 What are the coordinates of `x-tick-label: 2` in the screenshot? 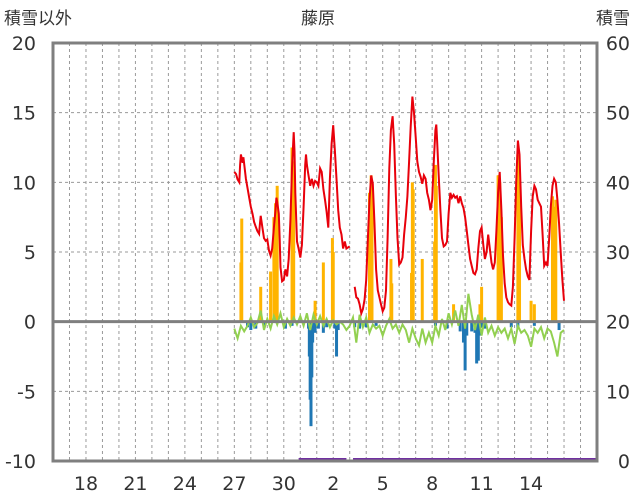 It's located at (333, 484).